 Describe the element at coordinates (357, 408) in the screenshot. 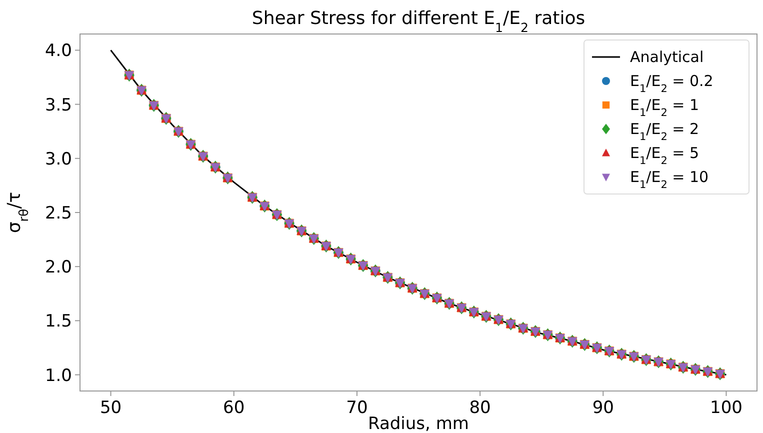

I see `x-tick-label: 70` at that location.